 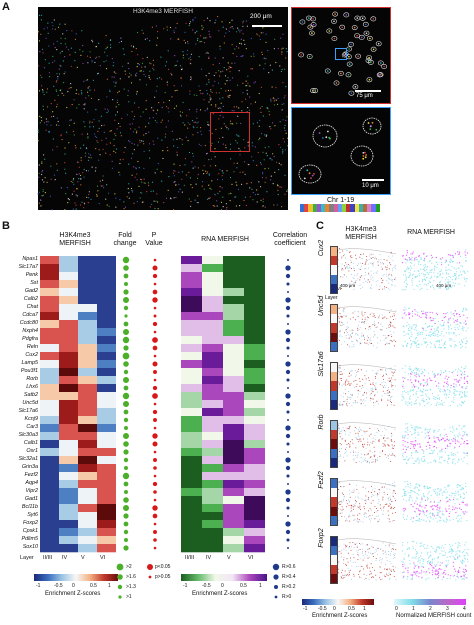 What do you see at coordinates (321, 248) in the screenshot?
I see `c-gene-label: Cux2` at bounding box center [321, 248].